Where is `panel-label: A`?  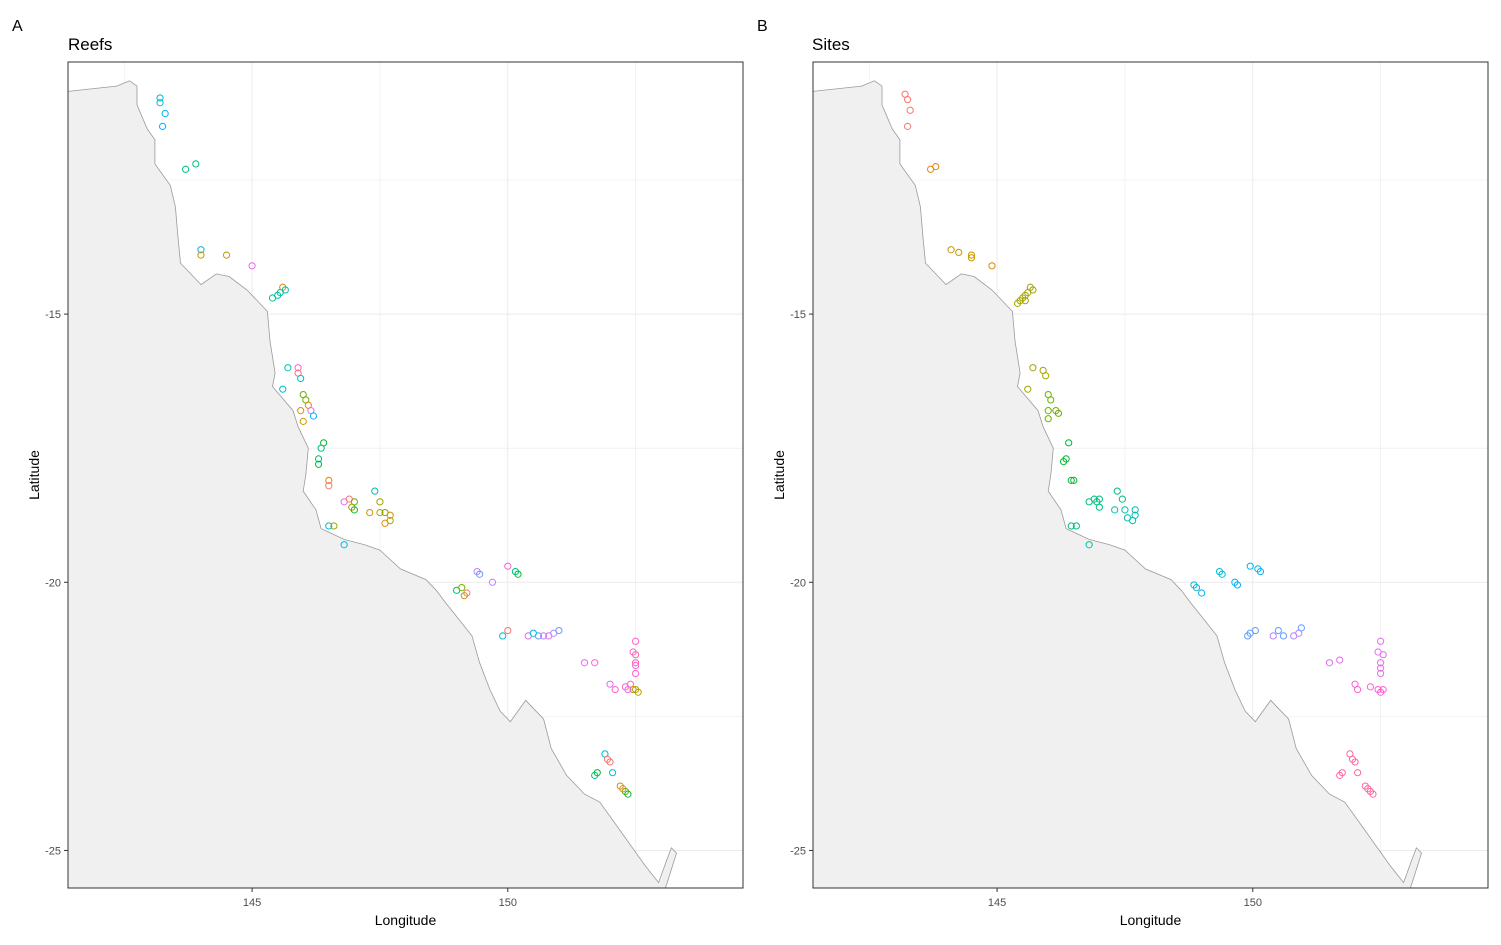 panel-label: A is located at coordinates (17, 26).